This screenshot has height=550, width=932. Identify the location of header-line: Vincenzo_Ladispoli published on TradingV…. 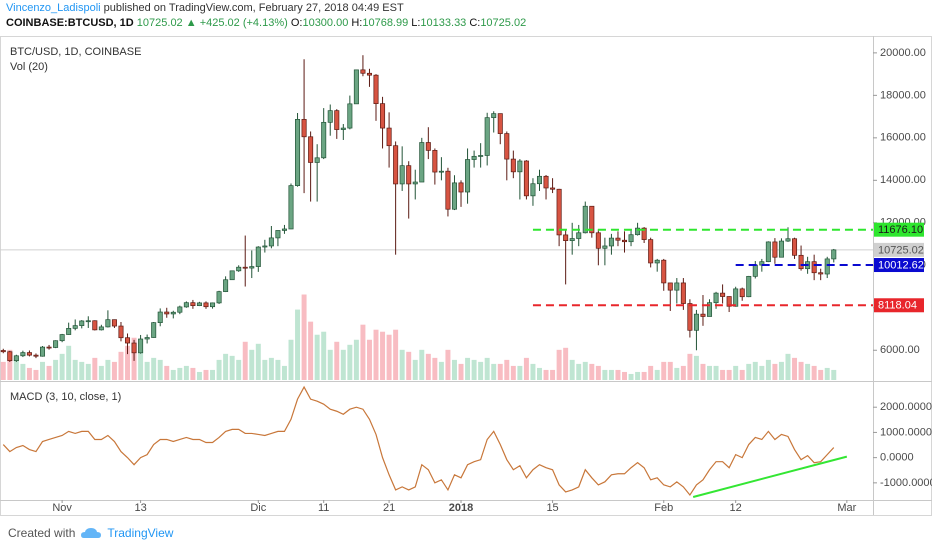
(267, 8).